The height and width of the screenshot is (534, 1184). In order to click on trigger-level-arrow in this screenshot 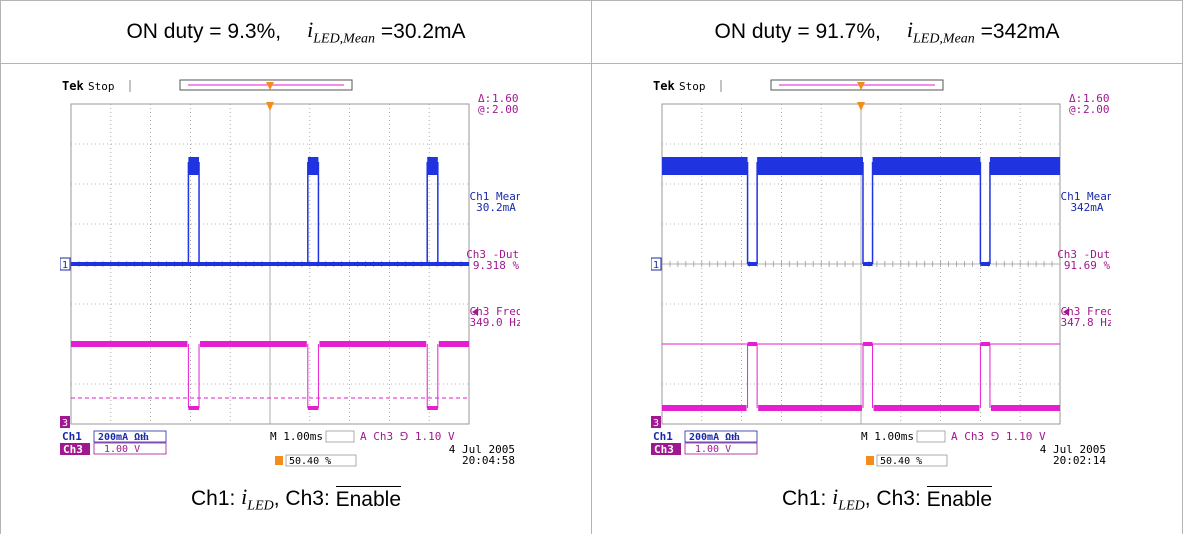, I will do `click(1066, 312)`.